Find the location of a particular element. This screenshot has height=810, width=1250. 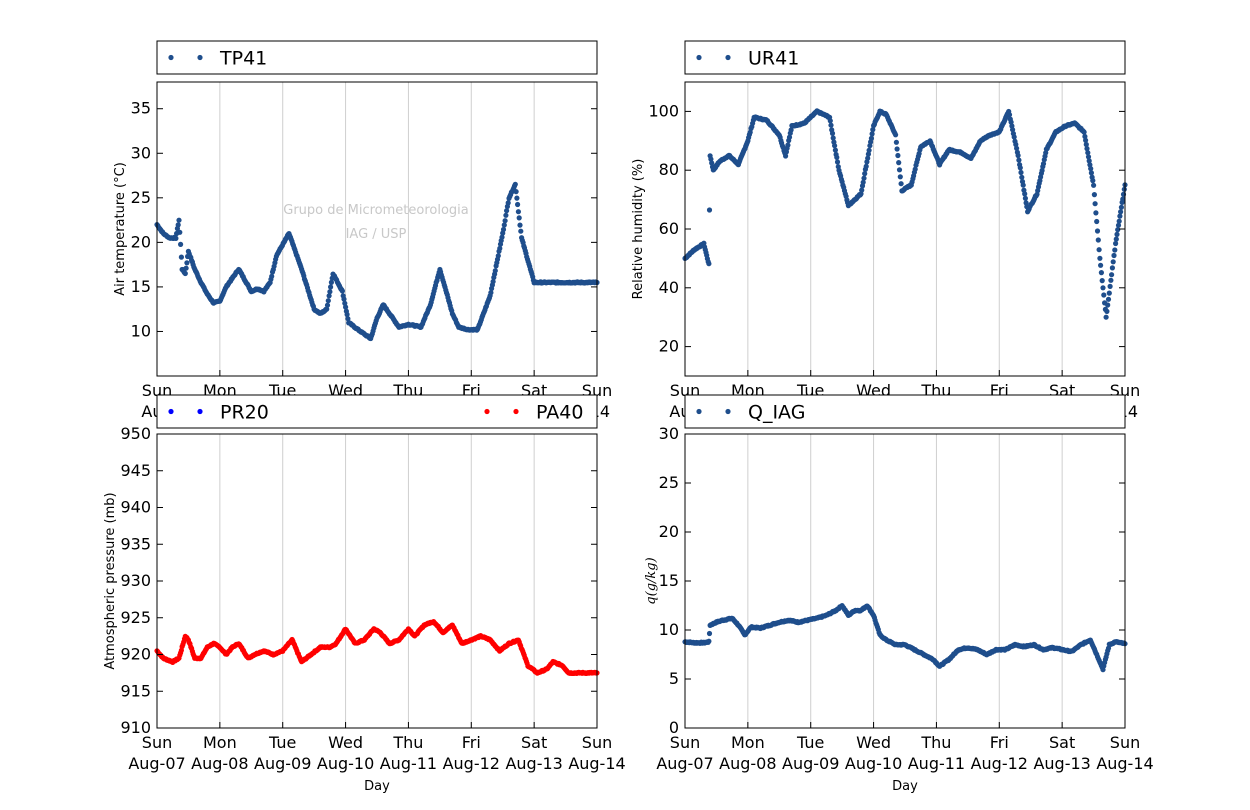

x-tick-label-date: Aug-13 is located at coordinates (1061, 763).